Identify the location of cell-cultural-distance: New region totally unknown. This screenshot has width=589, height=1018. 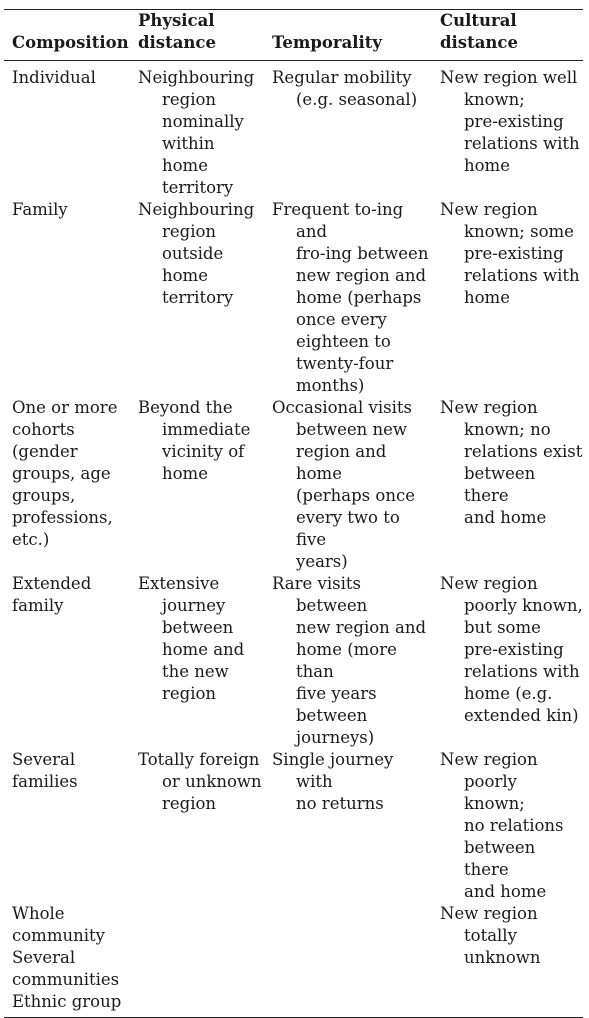
(490, 935).